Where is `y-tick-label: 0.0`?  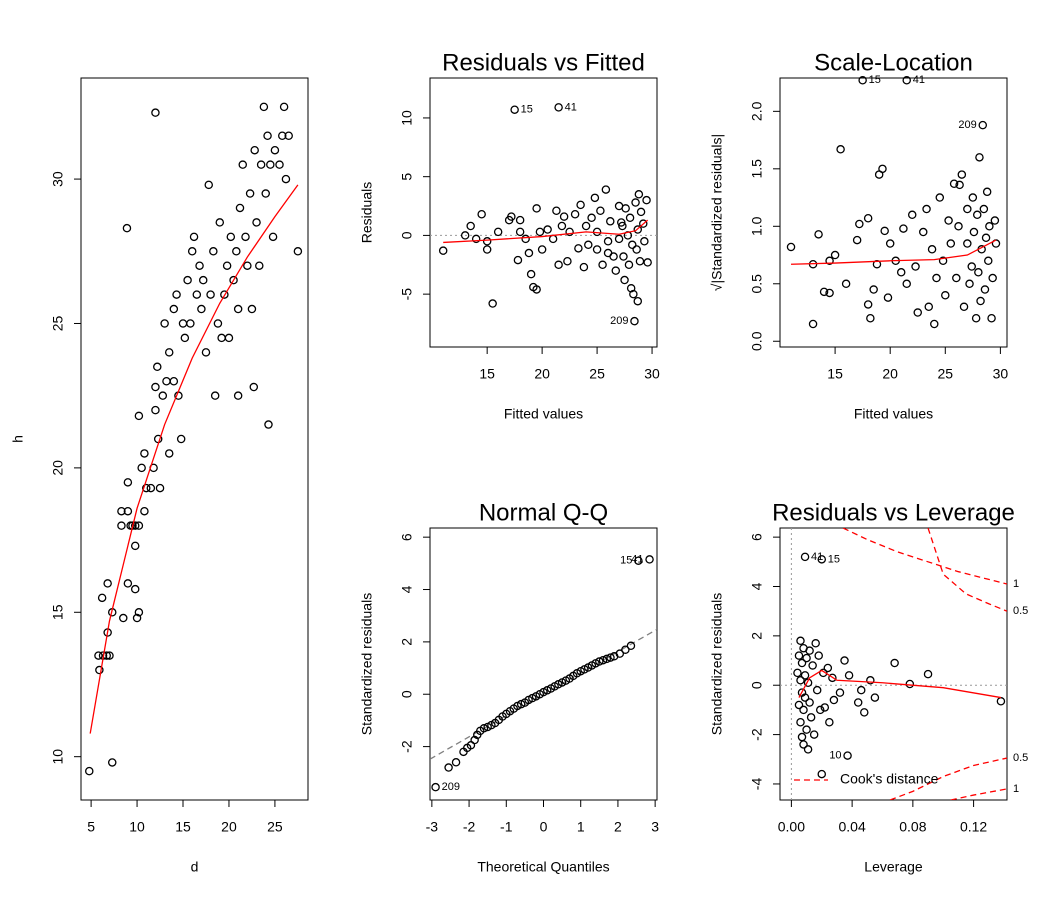
y-tick-label: 0.0 is located at coordinates (757, 341).